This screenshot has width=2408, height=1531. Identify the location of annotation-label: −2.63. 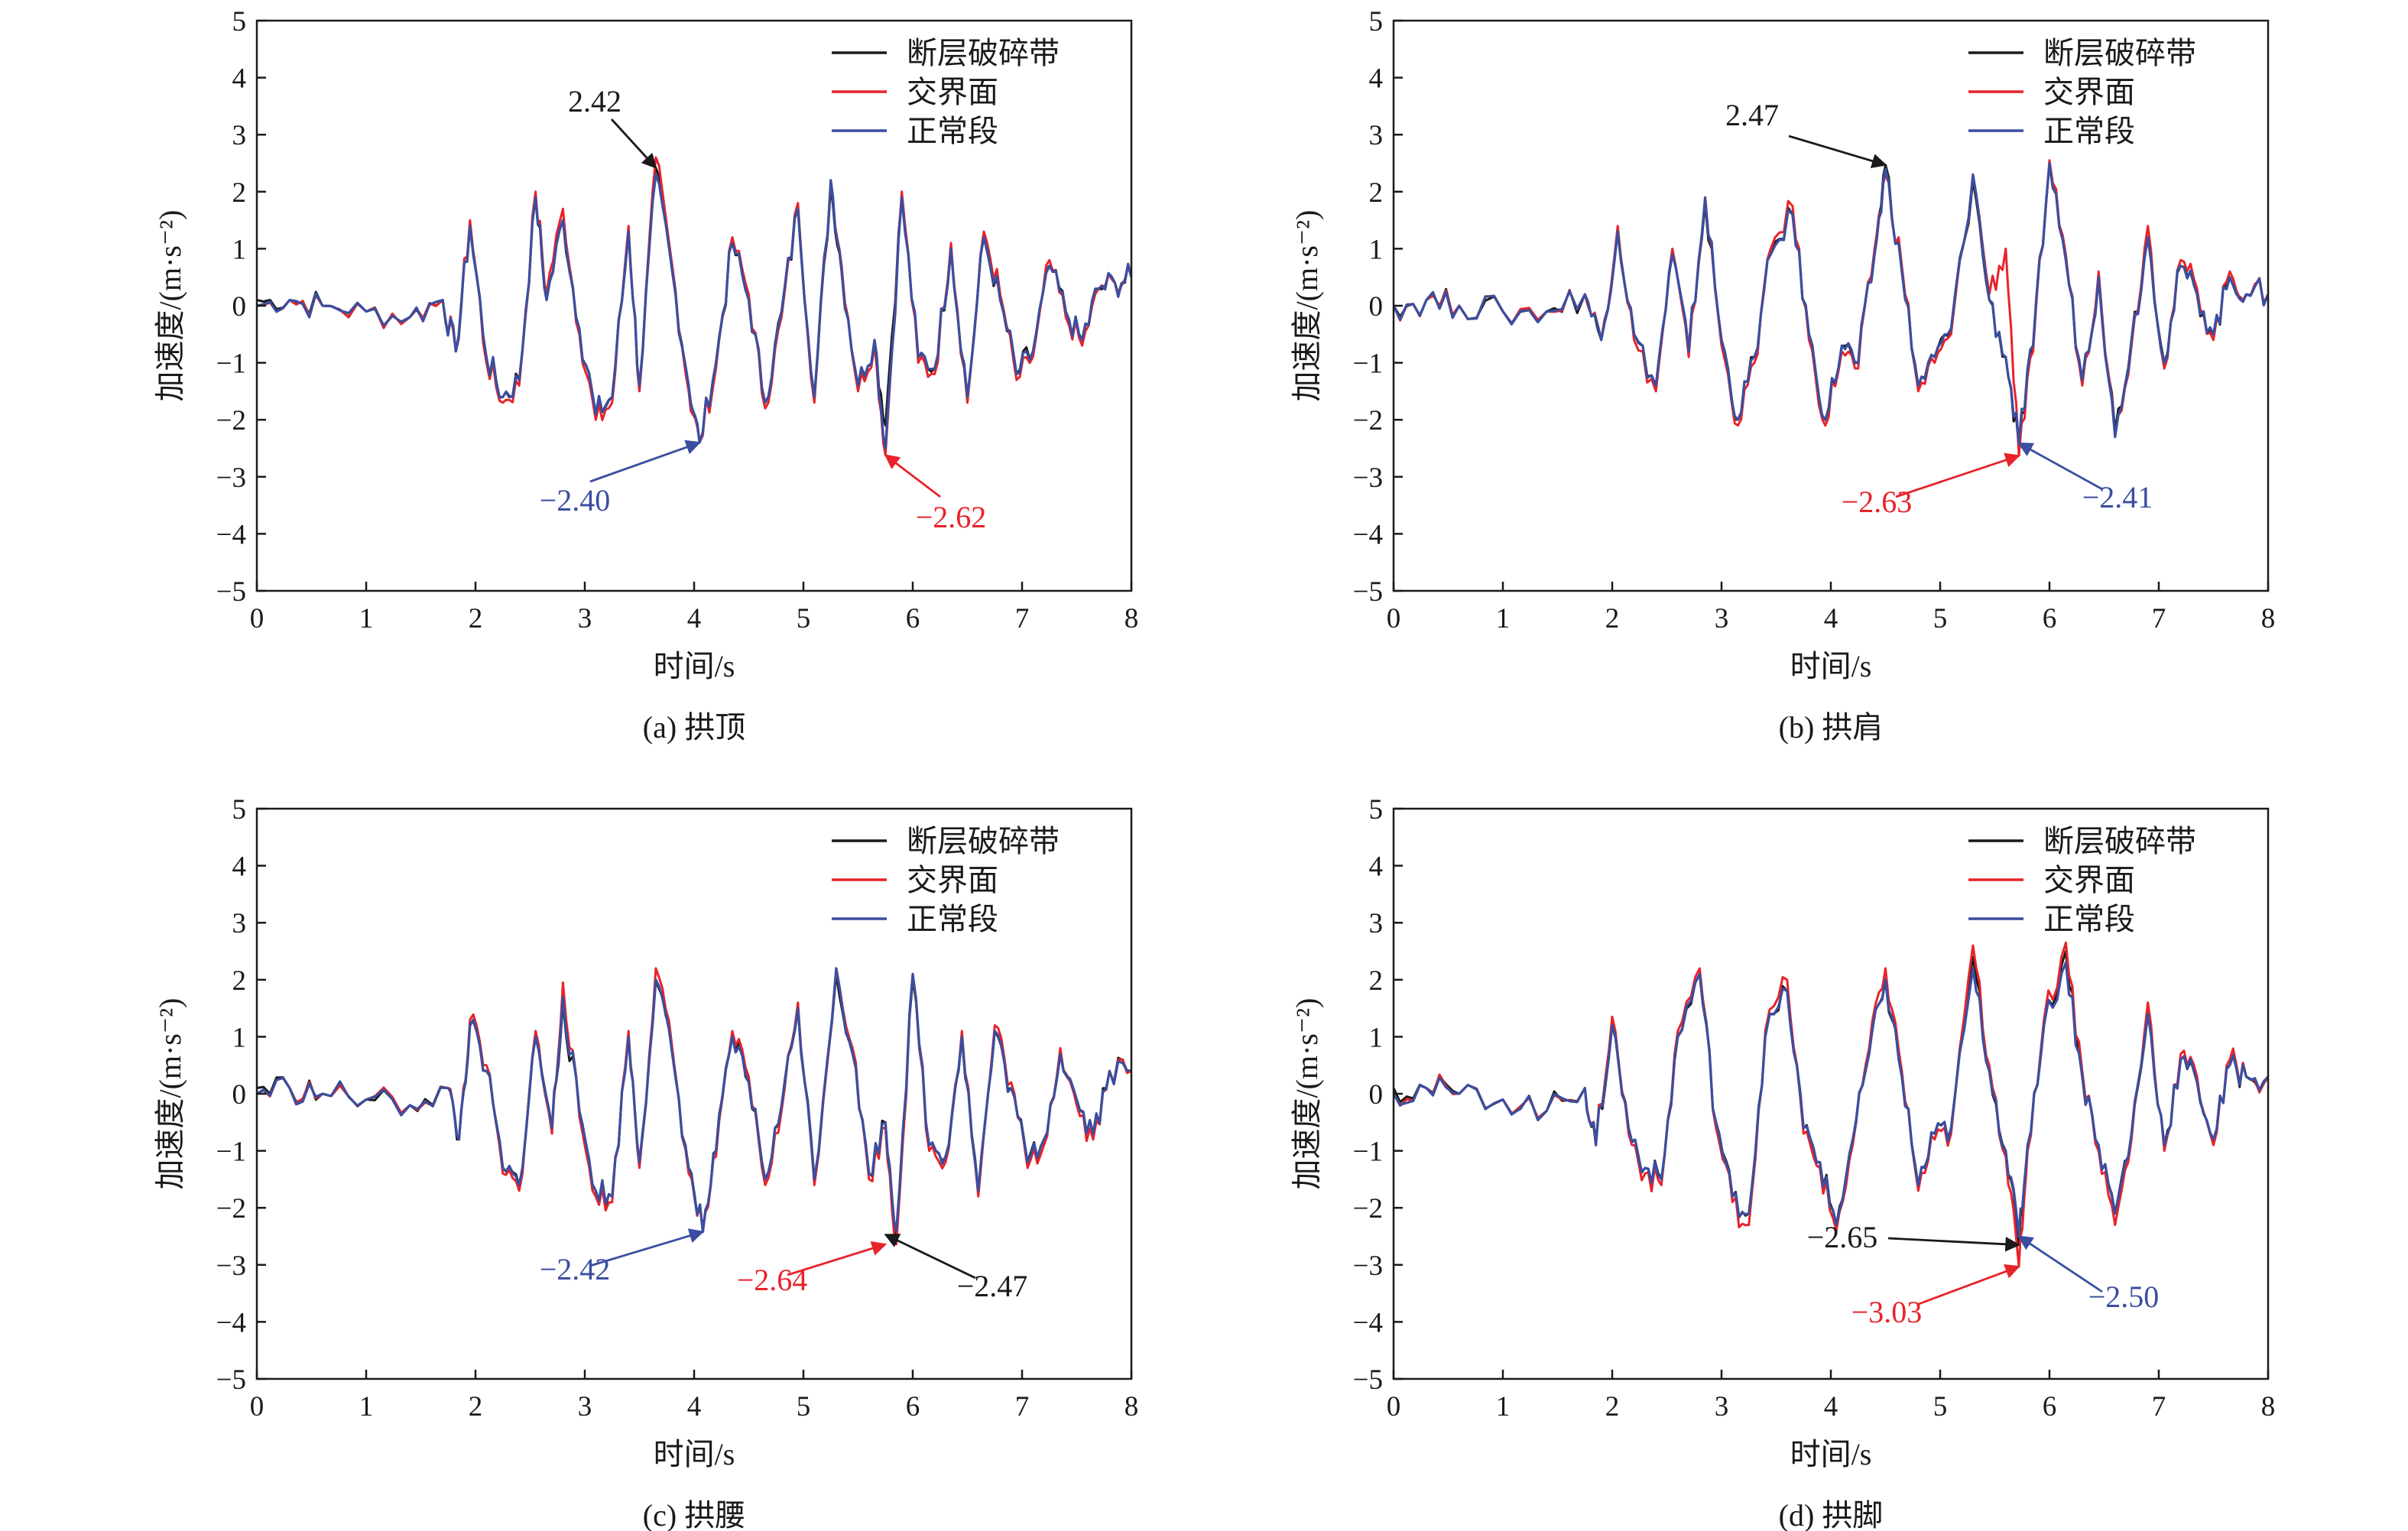
(1877, 502).